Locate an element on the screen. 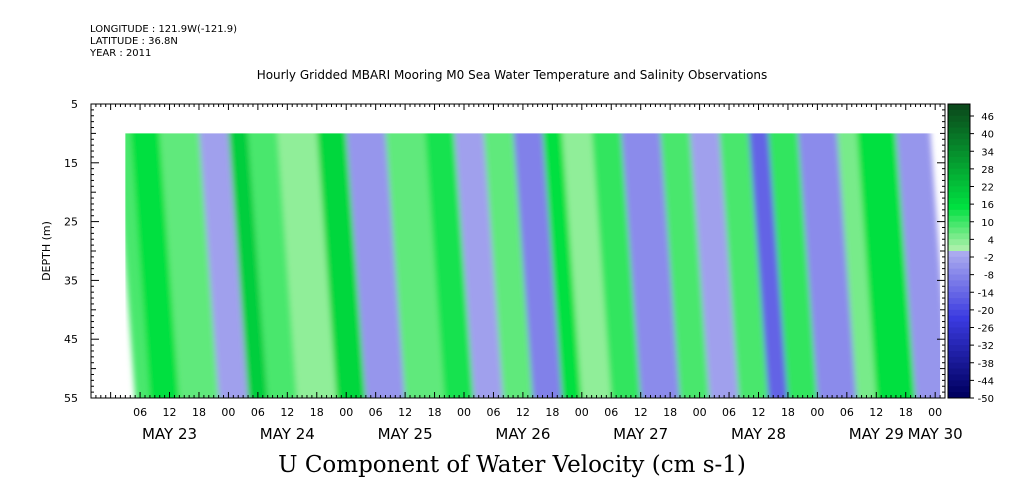 This screenshot has width=1009, height=504. x-day-label: MAY 24 is located at coordinates (287, 434).